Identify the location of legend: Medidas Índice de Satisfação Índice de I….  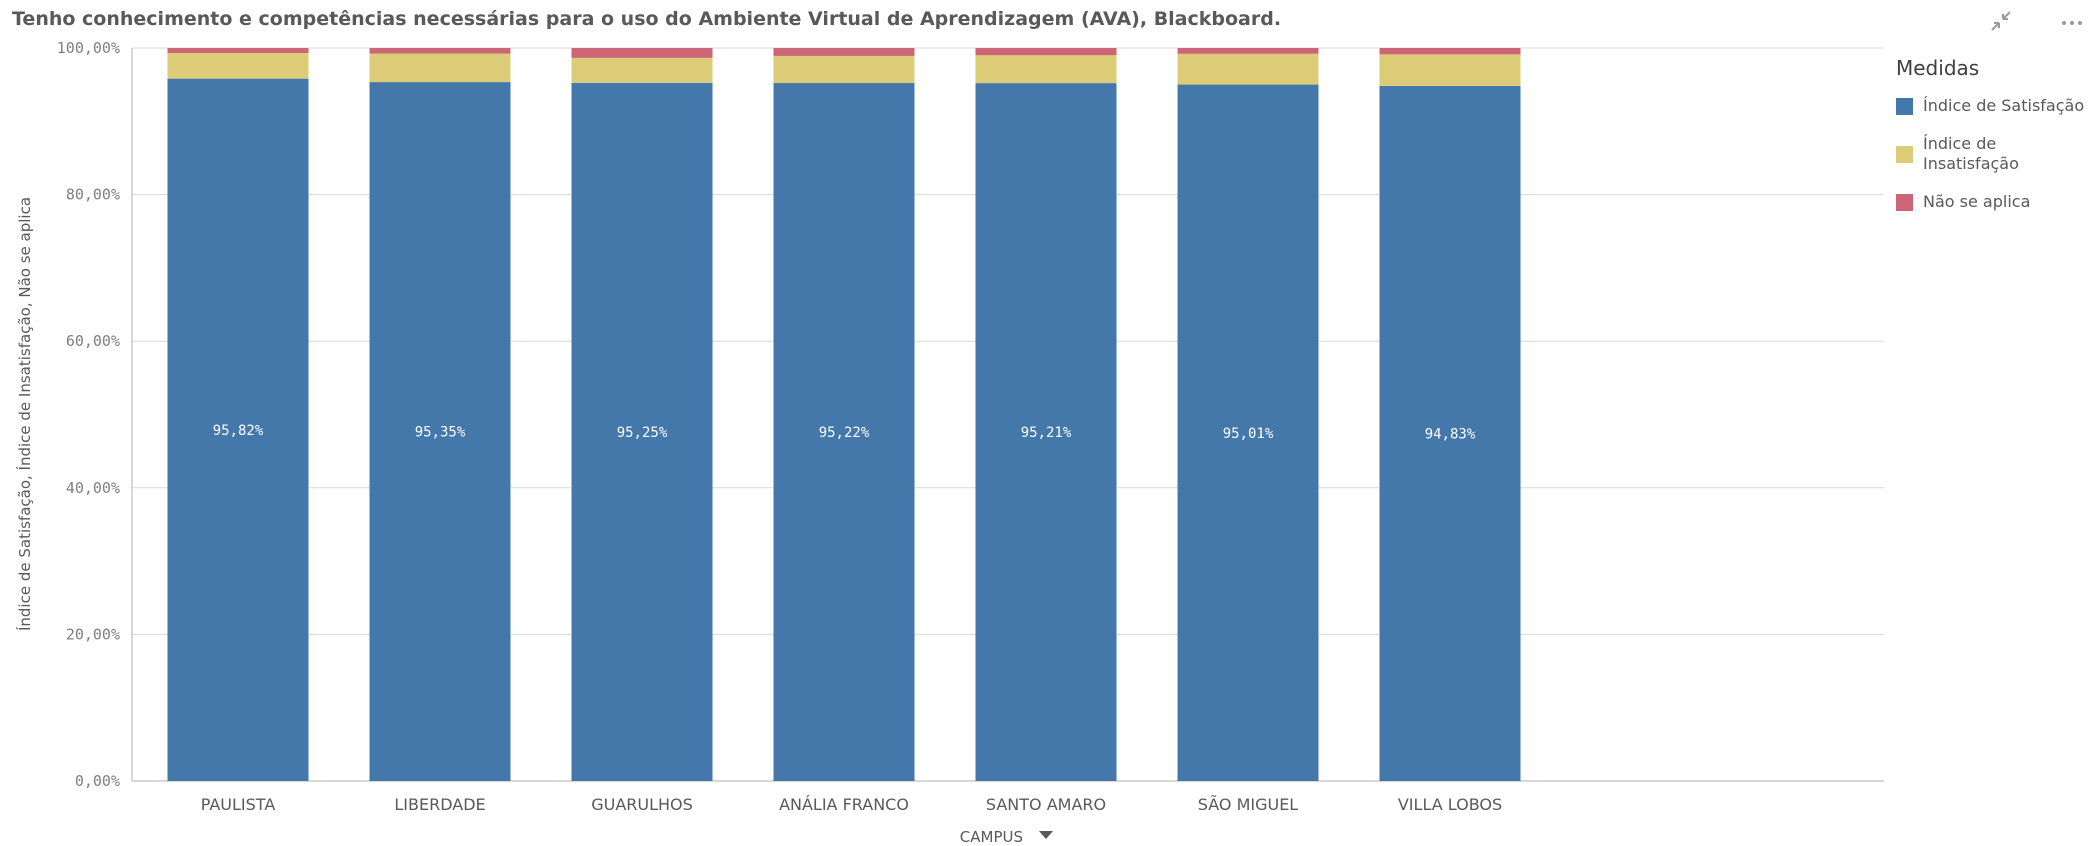
(1993, 143).